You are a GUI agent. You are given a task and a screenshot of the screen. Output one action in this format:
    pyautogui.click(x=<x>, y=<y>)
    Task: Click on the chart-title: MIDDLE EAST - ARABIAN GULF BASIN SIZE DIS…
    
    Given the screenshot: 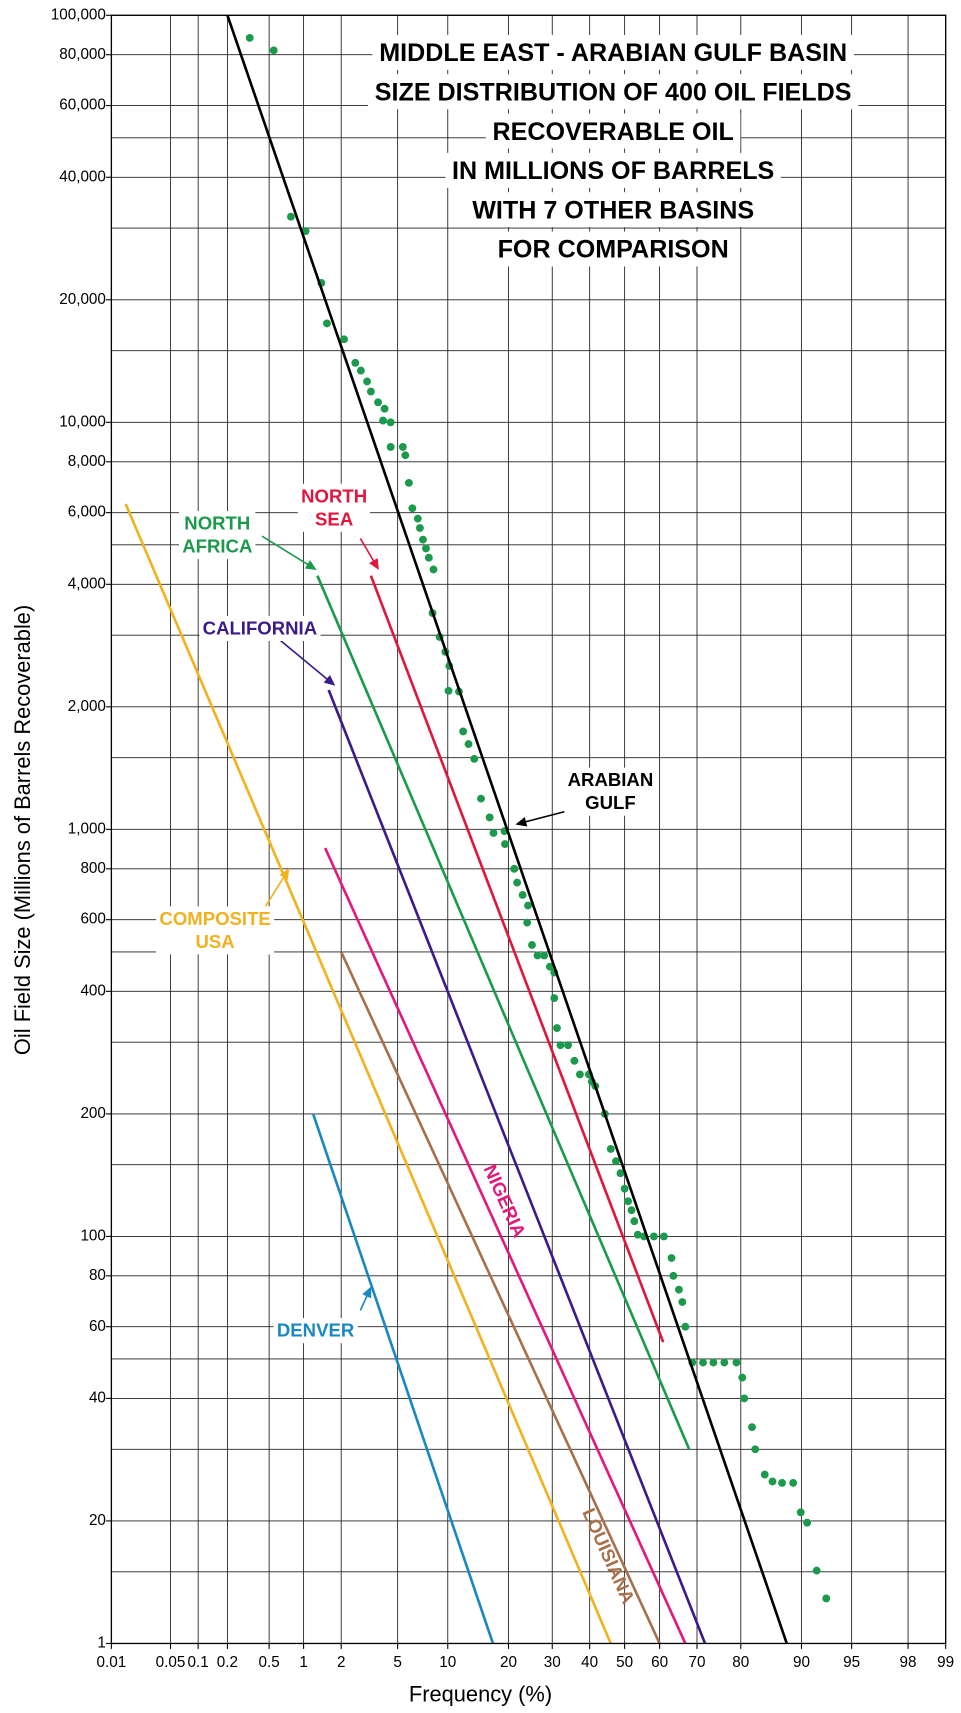 What is the action you would take?
    pyautogui.click(x=613, y=152)
    